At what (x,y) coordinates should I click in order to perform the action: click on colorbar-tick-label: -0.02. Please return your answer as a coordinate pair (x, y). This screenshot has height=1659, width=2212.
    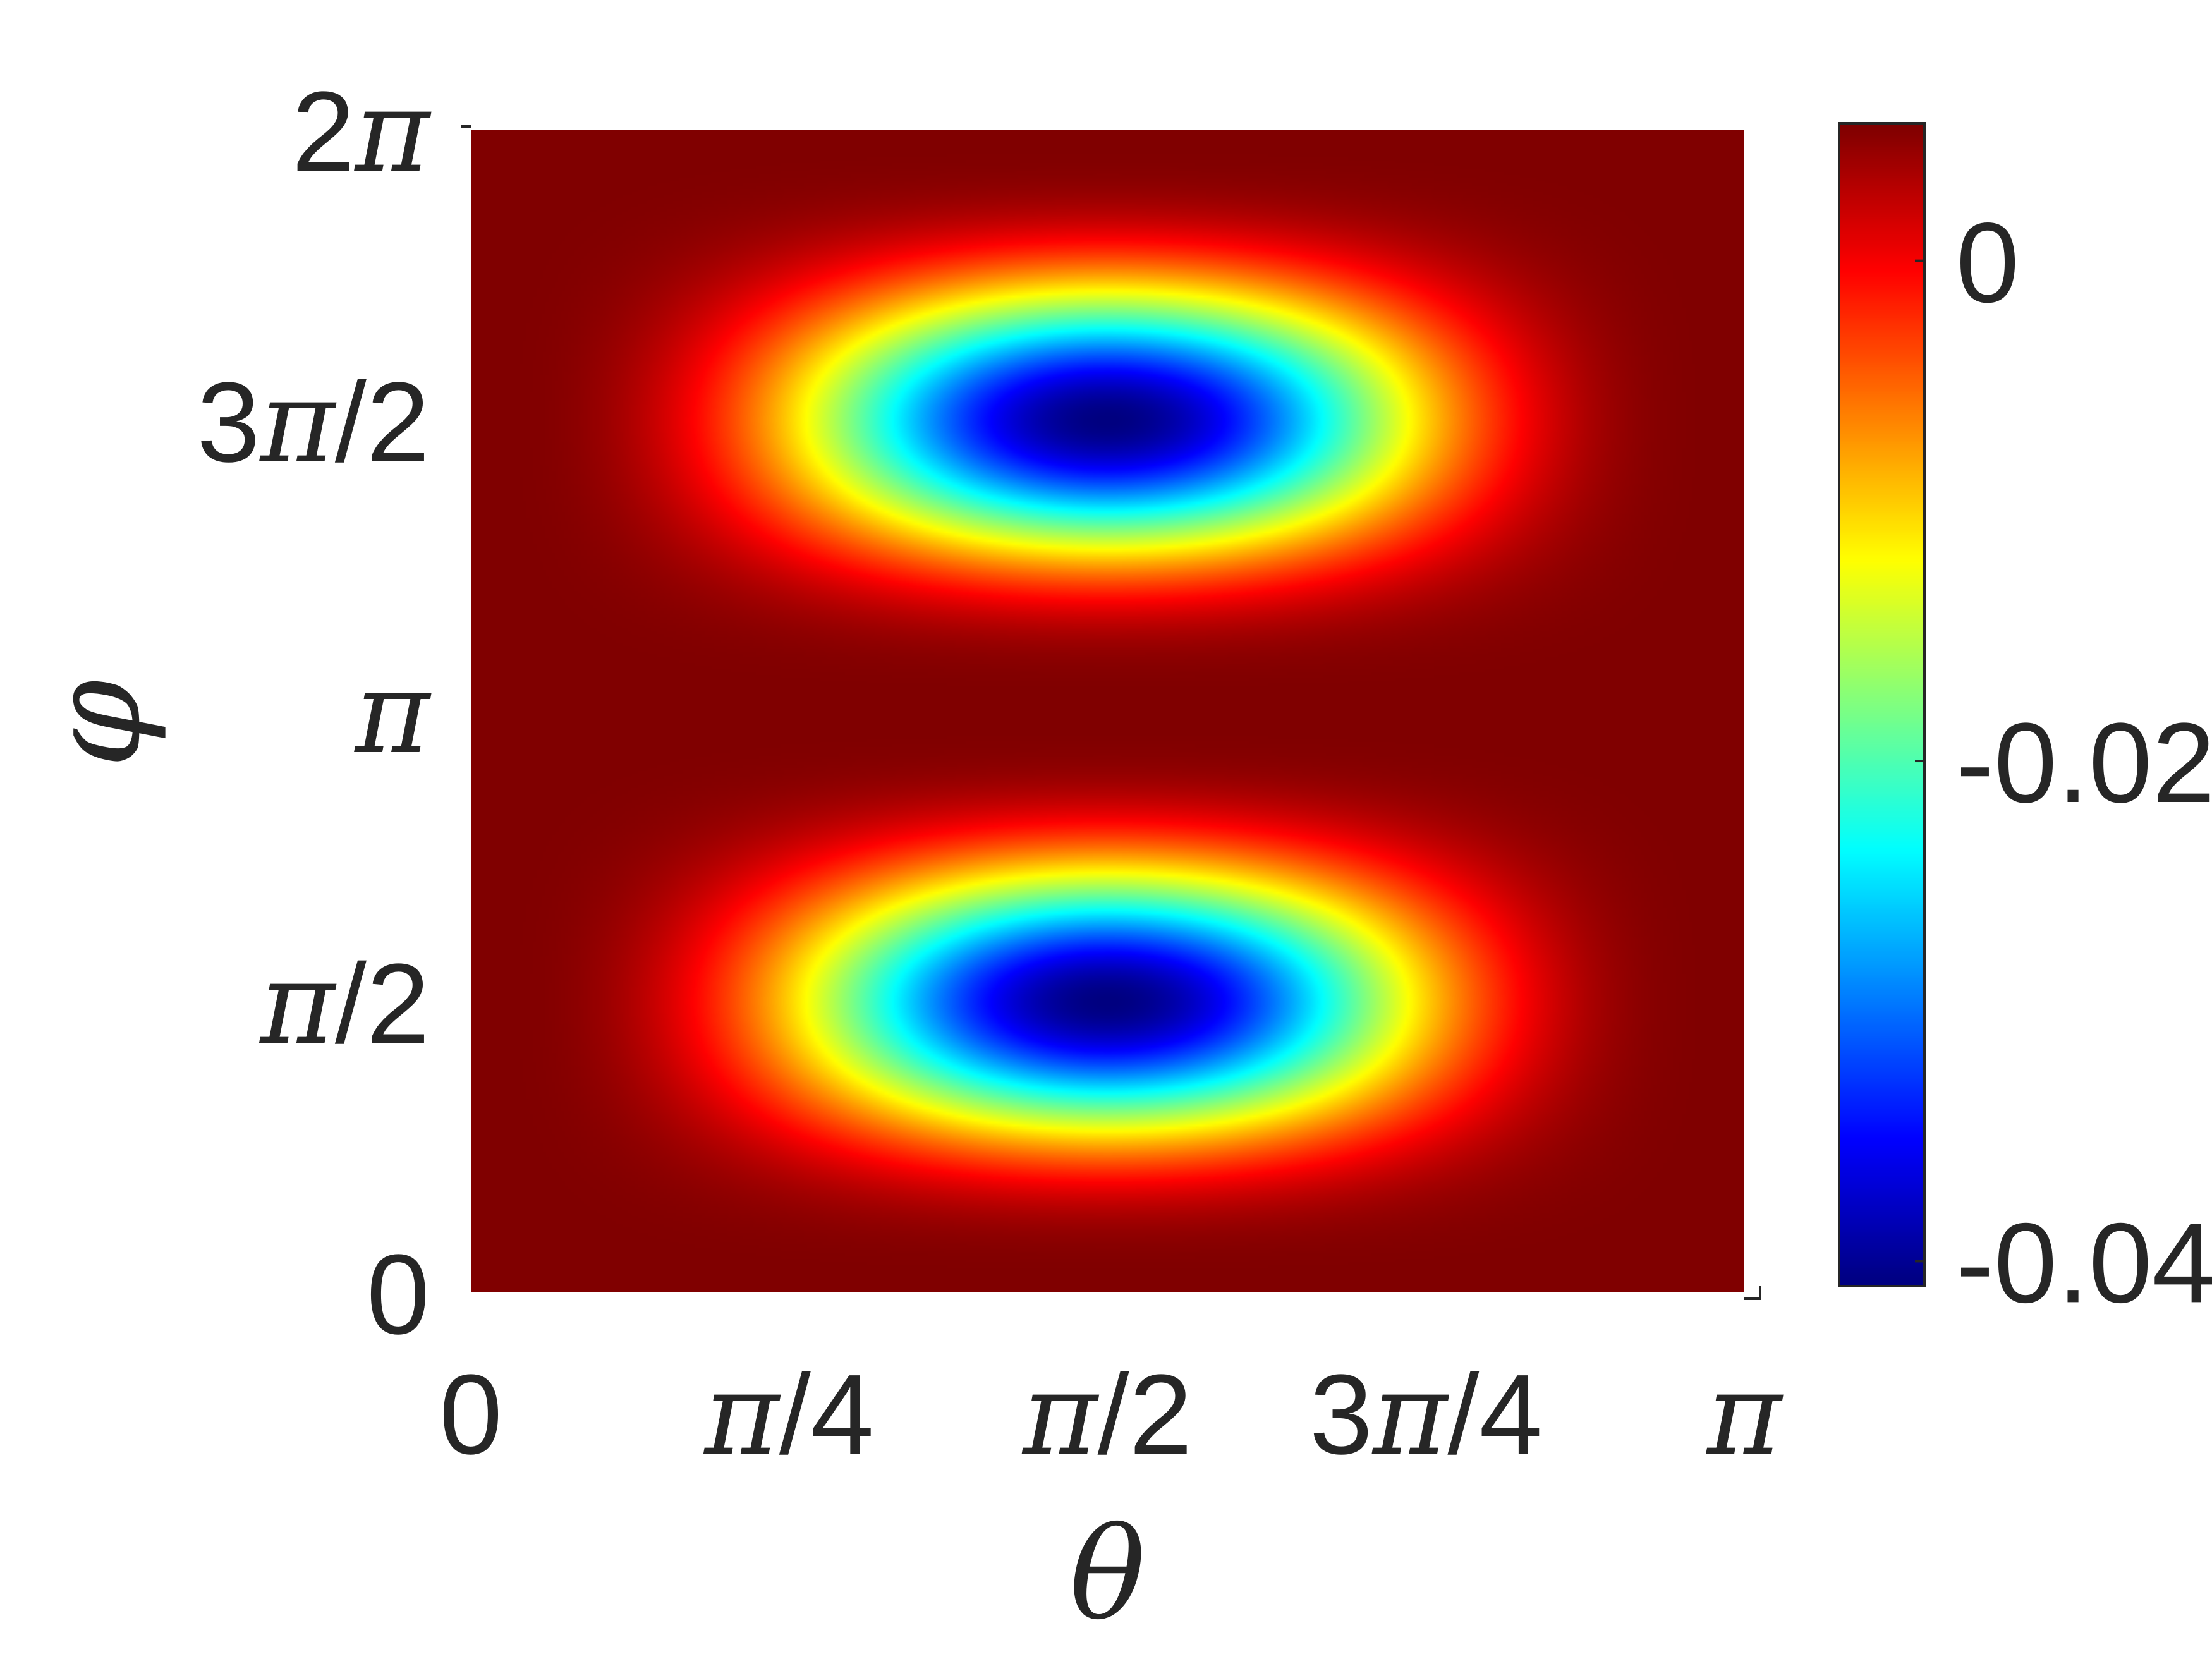
    Looking at the image, I should click on (2084, 764).